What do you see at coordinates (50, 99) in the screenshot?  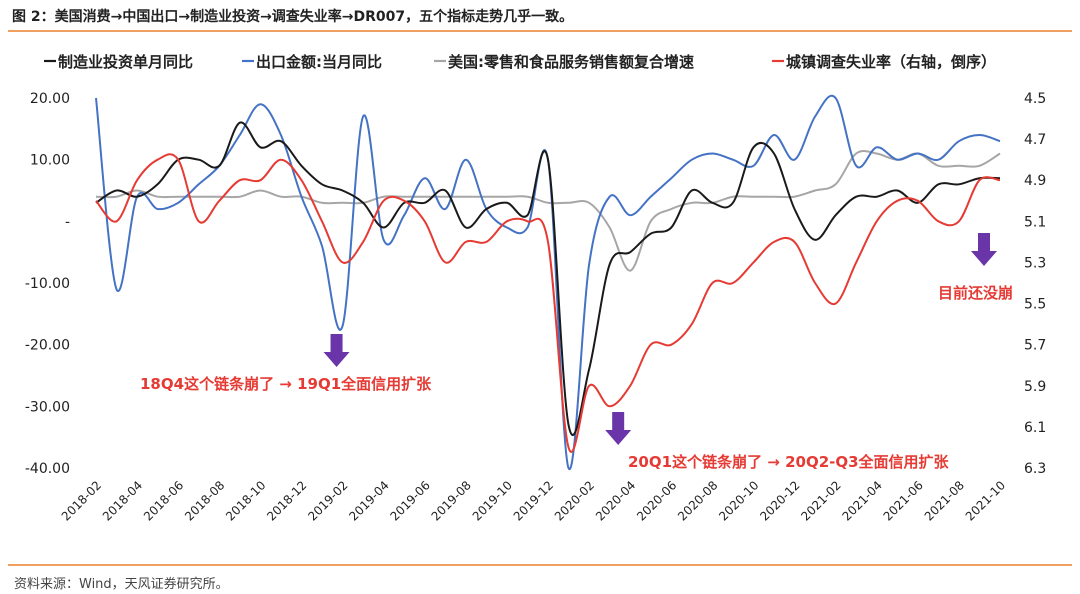 I see `left-tick-label: 20.00` at bounding box center [50, 99].